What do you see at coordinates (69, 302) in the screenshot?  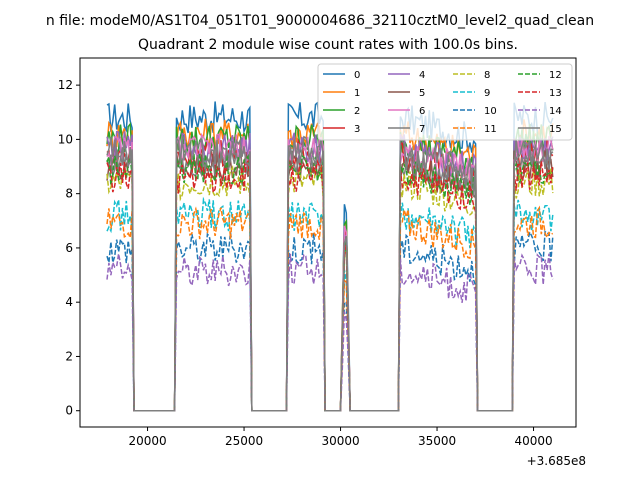 I see `y-tick-label: 4` at bounding box center [69, 302].